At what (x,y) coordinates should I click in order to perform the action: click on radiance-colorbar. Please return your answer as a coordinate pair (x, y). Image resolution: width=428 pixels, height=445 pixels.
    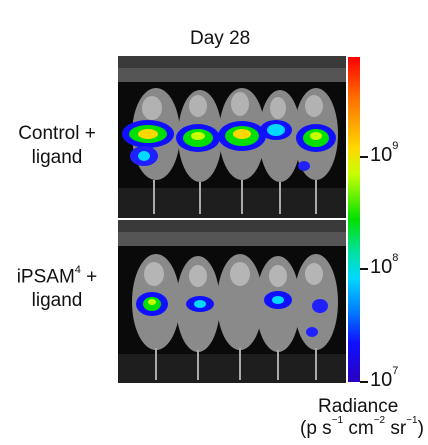
    Looking at the image, I should click on (354, 219).